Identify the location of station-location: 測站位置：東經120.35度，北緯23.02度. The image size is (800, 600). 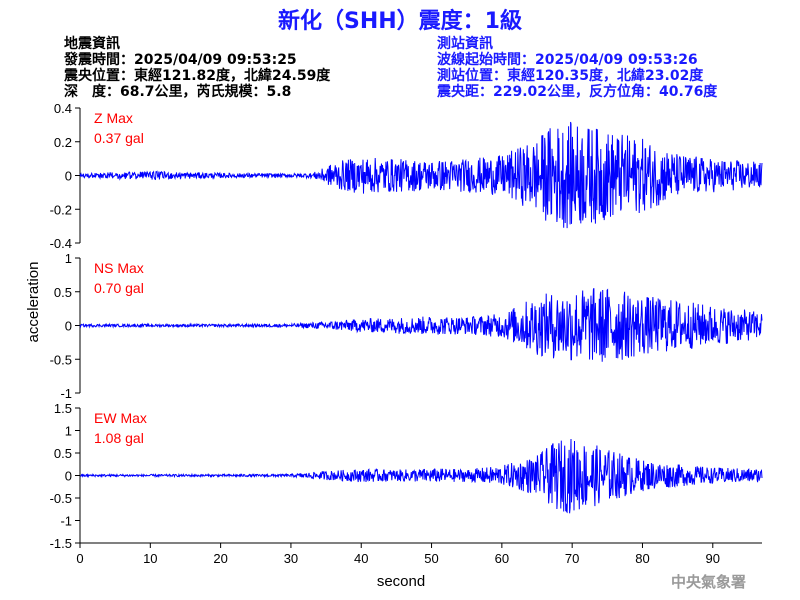
(570, 76).